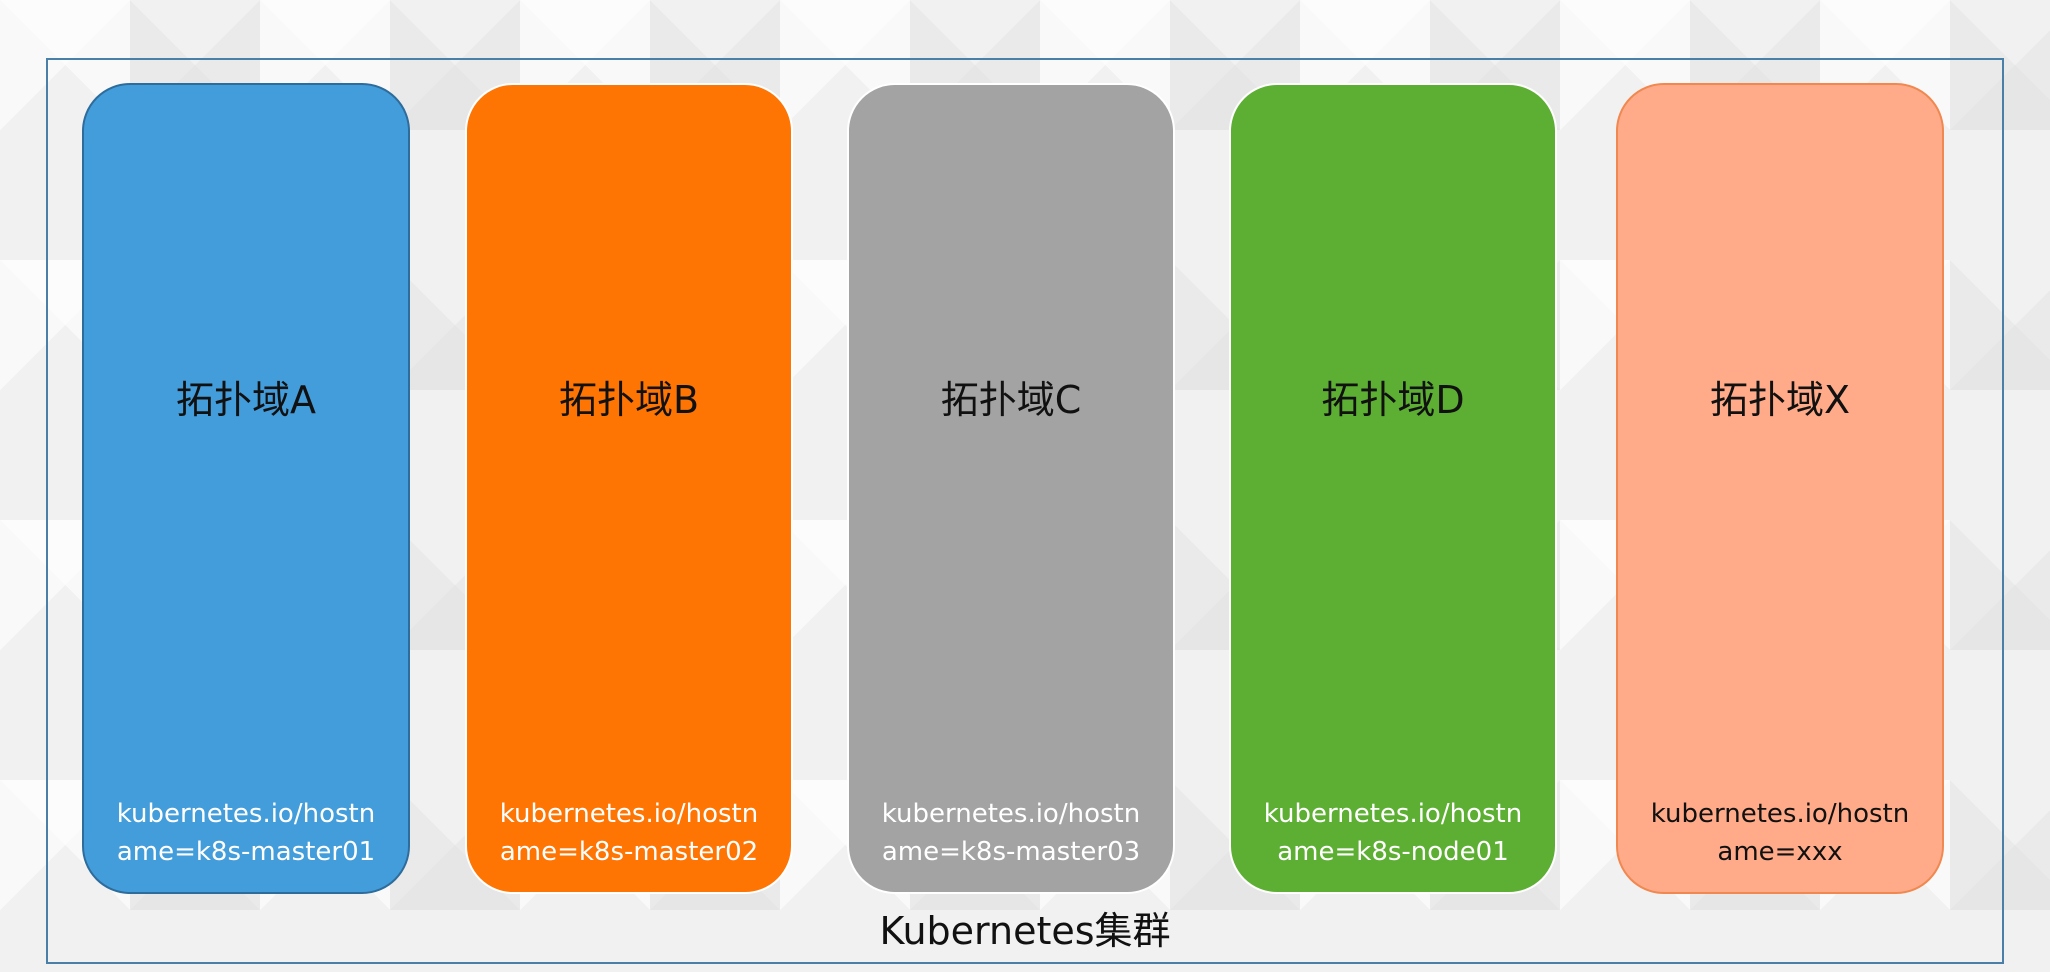  What do you see at coordinates (1011, 833) in the screenshot?
I see `domain-c-label: kubernetes.io/hostn ame=k8s-master03` at bounding box center [1011, 833].